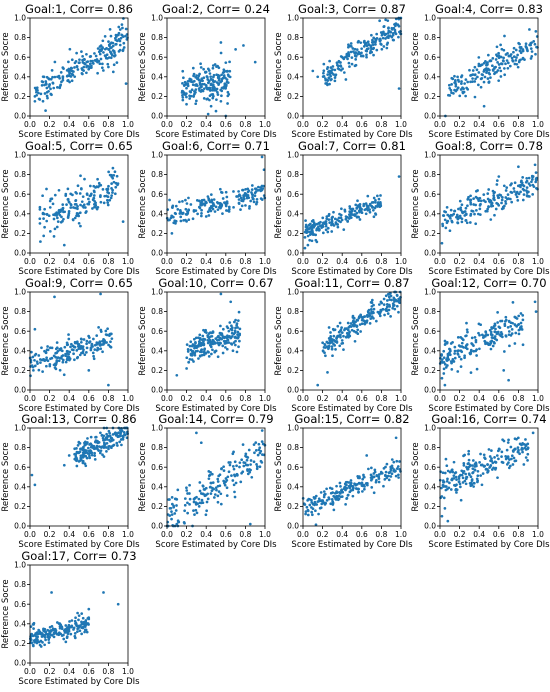 The width and height of the screenshot is (550, 692). What do you see at coordinates (187, 398) in the screenshot?
I see `x-tick-label: 0.2` at bounding box center [187, 398].